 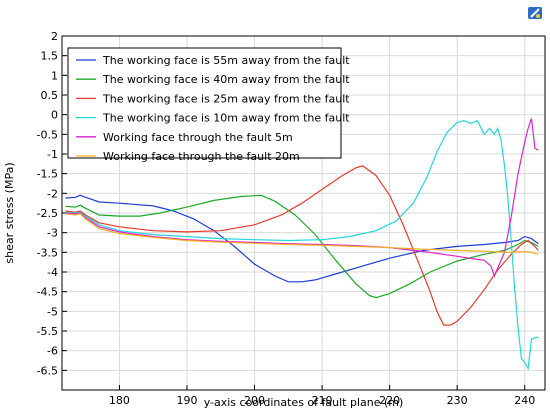 What do you see at coordinates (47, 292) in the screenshot?
I see `y-tick-label: -4.5` at bounding box center [47, 292].